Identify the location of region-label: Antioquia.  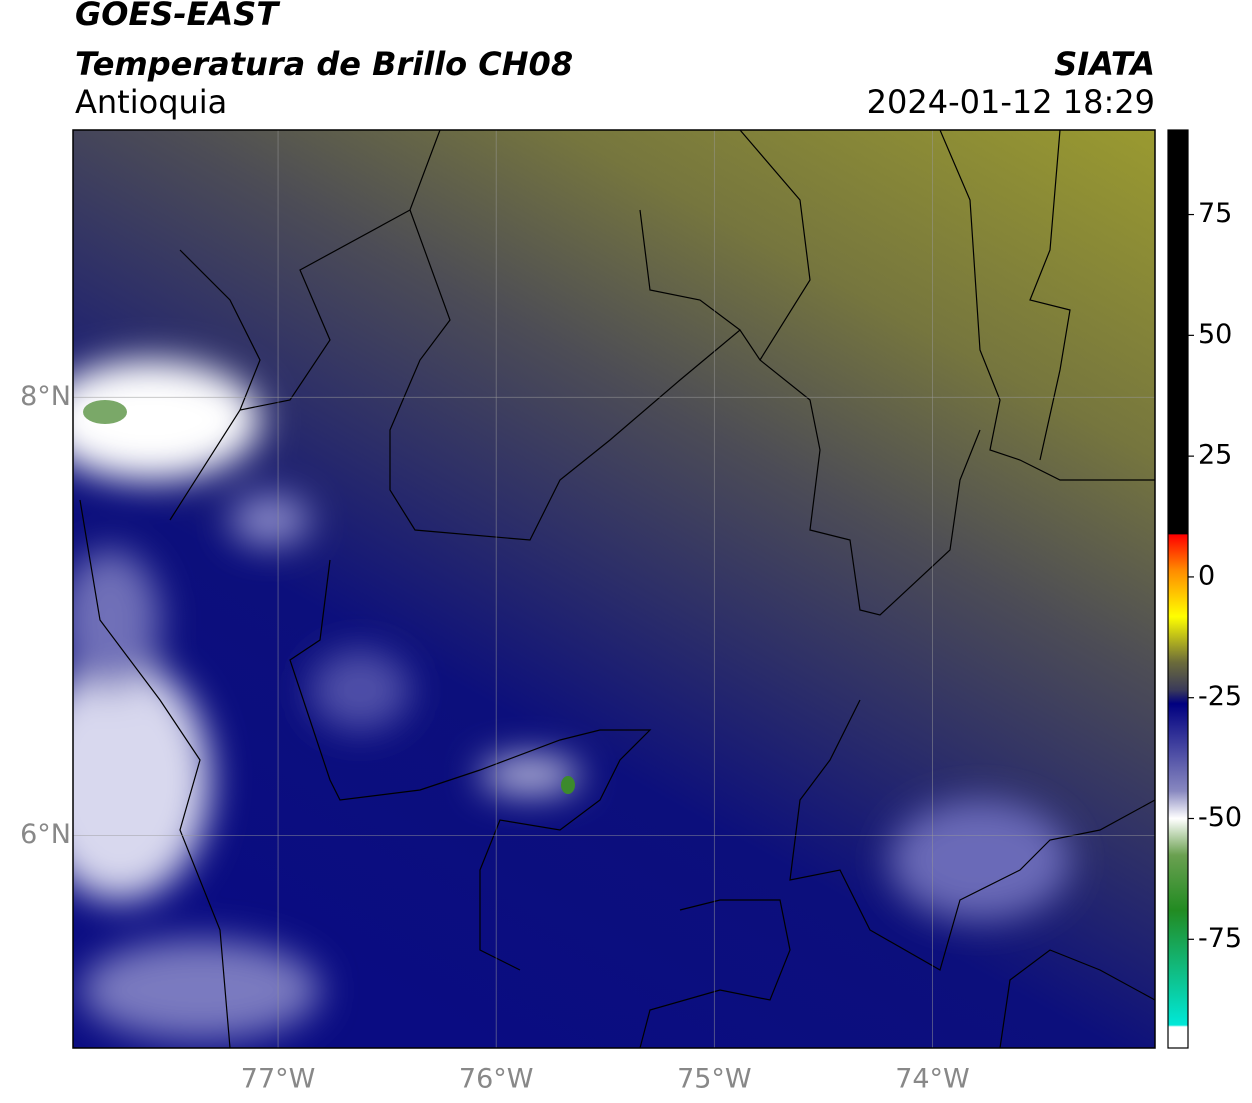
(151, 102).